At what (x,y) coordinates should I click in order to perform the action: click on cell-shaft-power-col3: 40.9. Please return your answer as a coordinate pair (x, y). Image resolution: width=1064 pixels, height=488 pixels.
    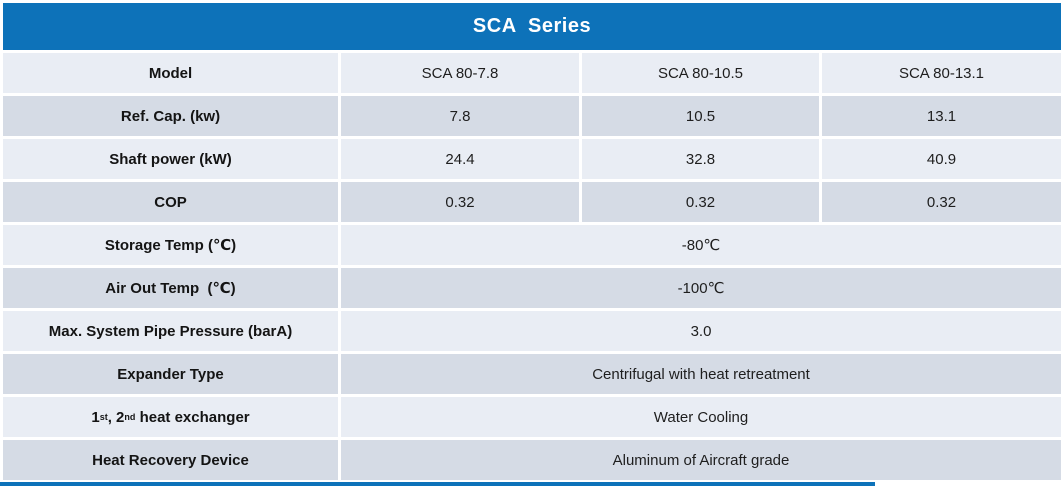
    Looking at the image, I should click on (941, 159).